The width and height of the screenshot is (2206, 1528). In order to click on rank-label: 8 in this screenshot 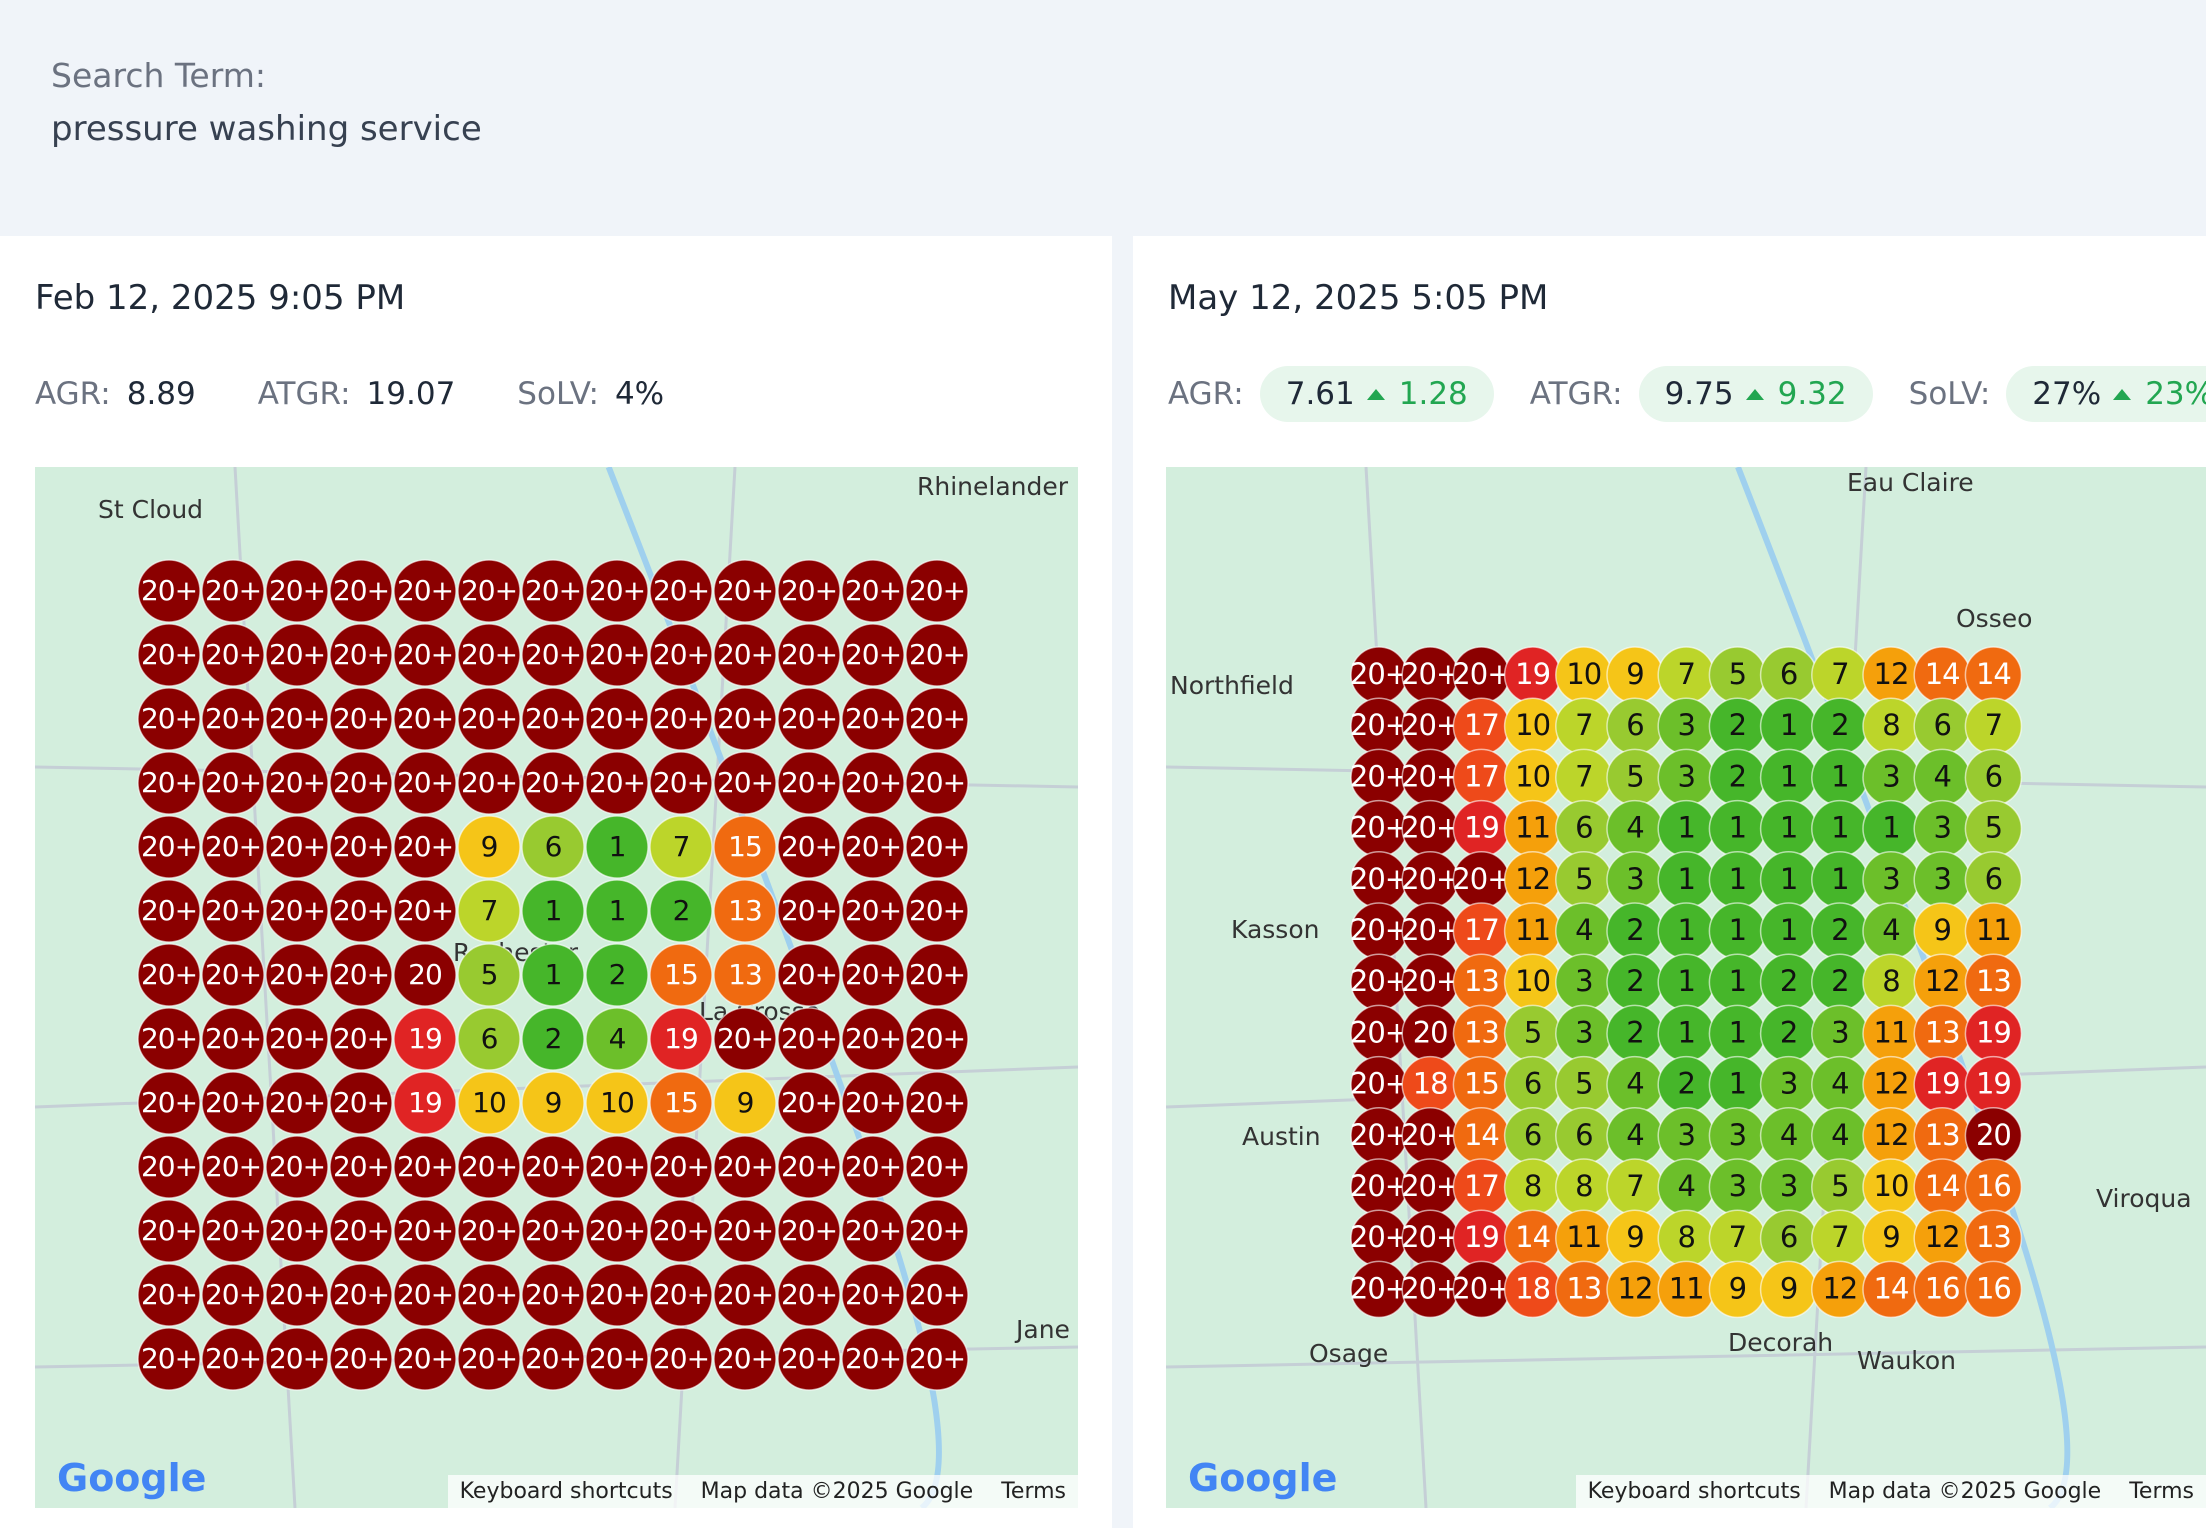, I will do `click(1890, 981)`.